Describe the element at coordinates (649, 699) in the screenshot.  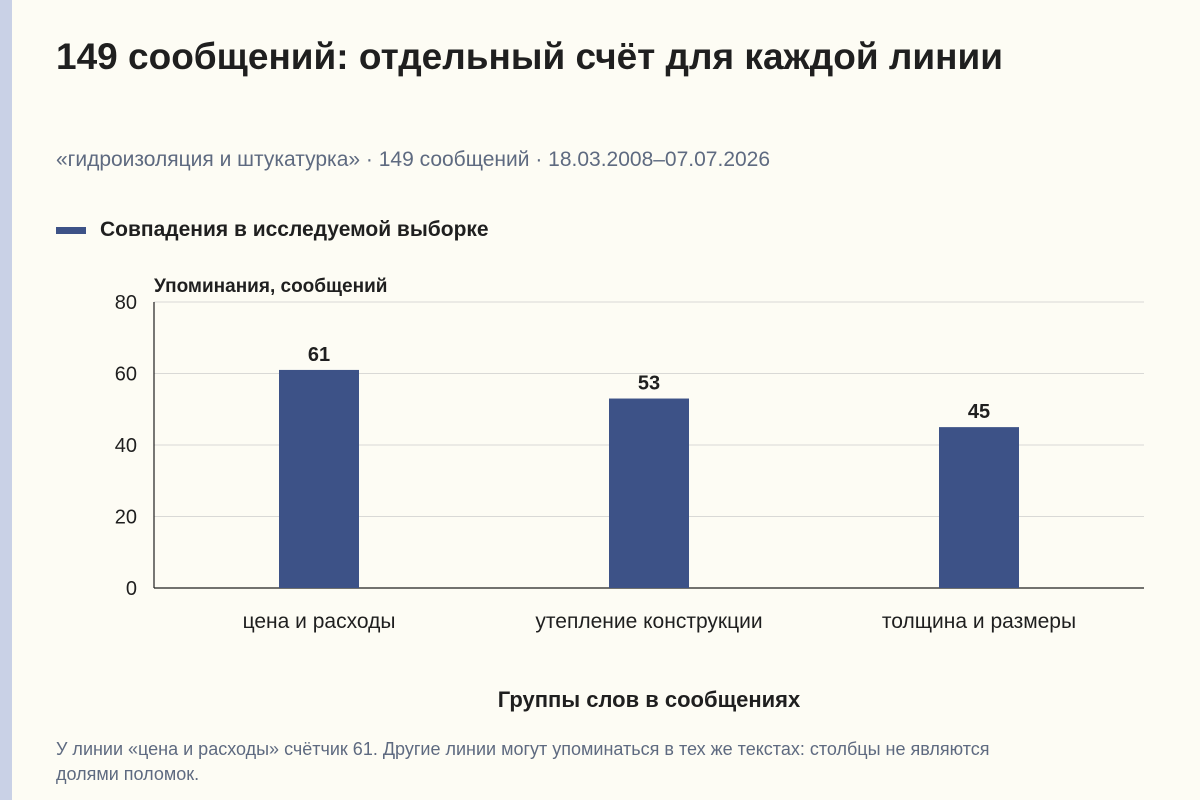
I see `x-axis-title: Группы слов в сообщениях` at that location.